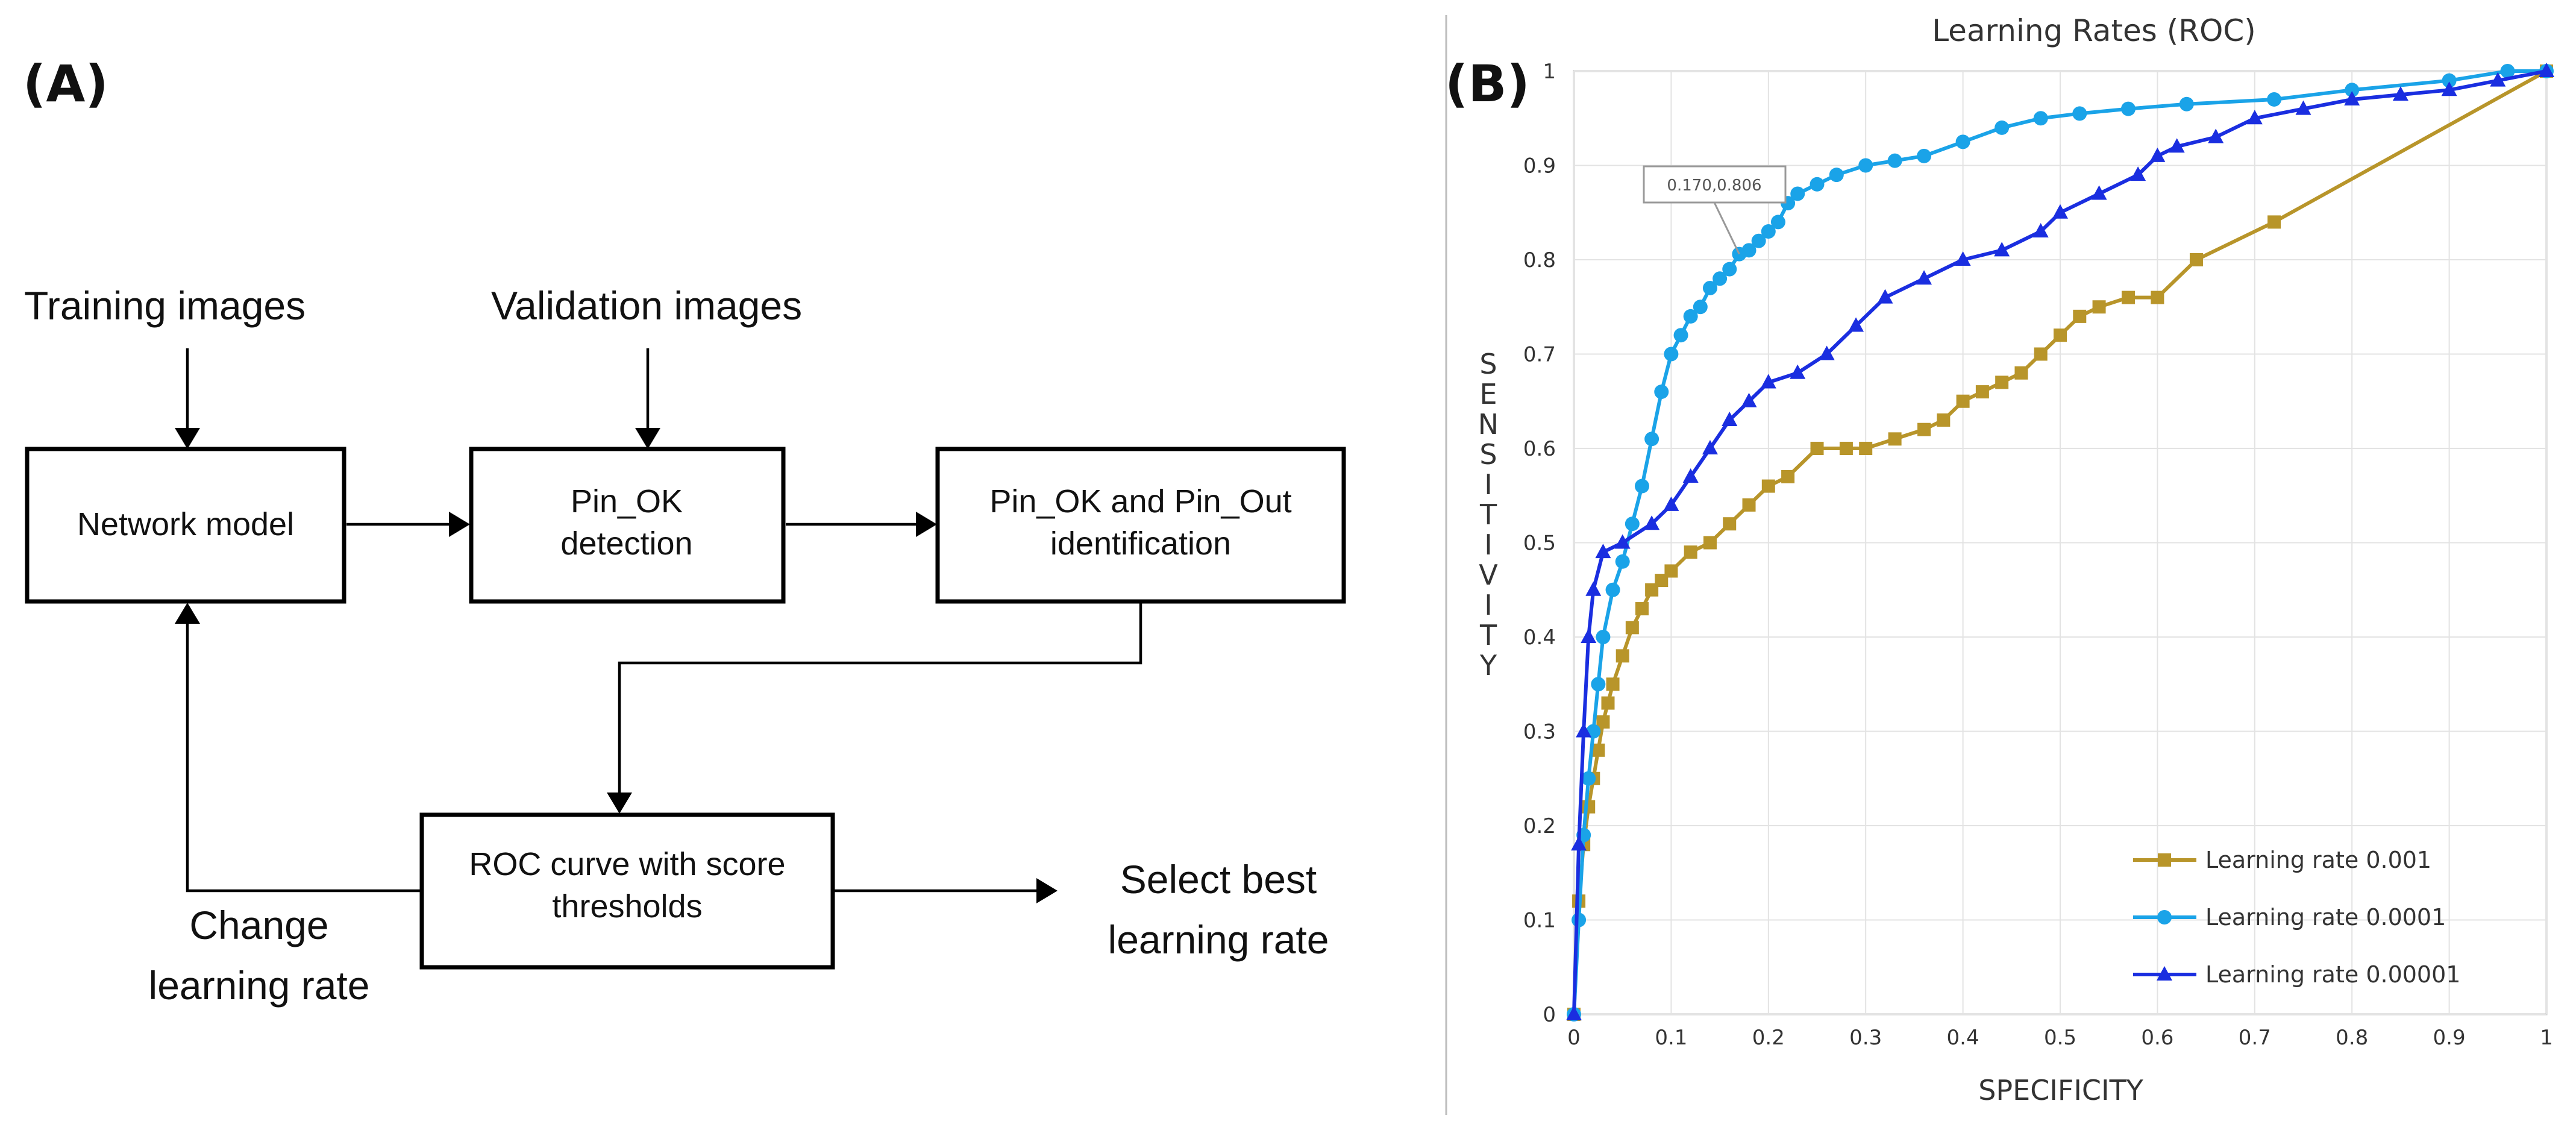  I want to click on box-identification, so click(1140, 525).